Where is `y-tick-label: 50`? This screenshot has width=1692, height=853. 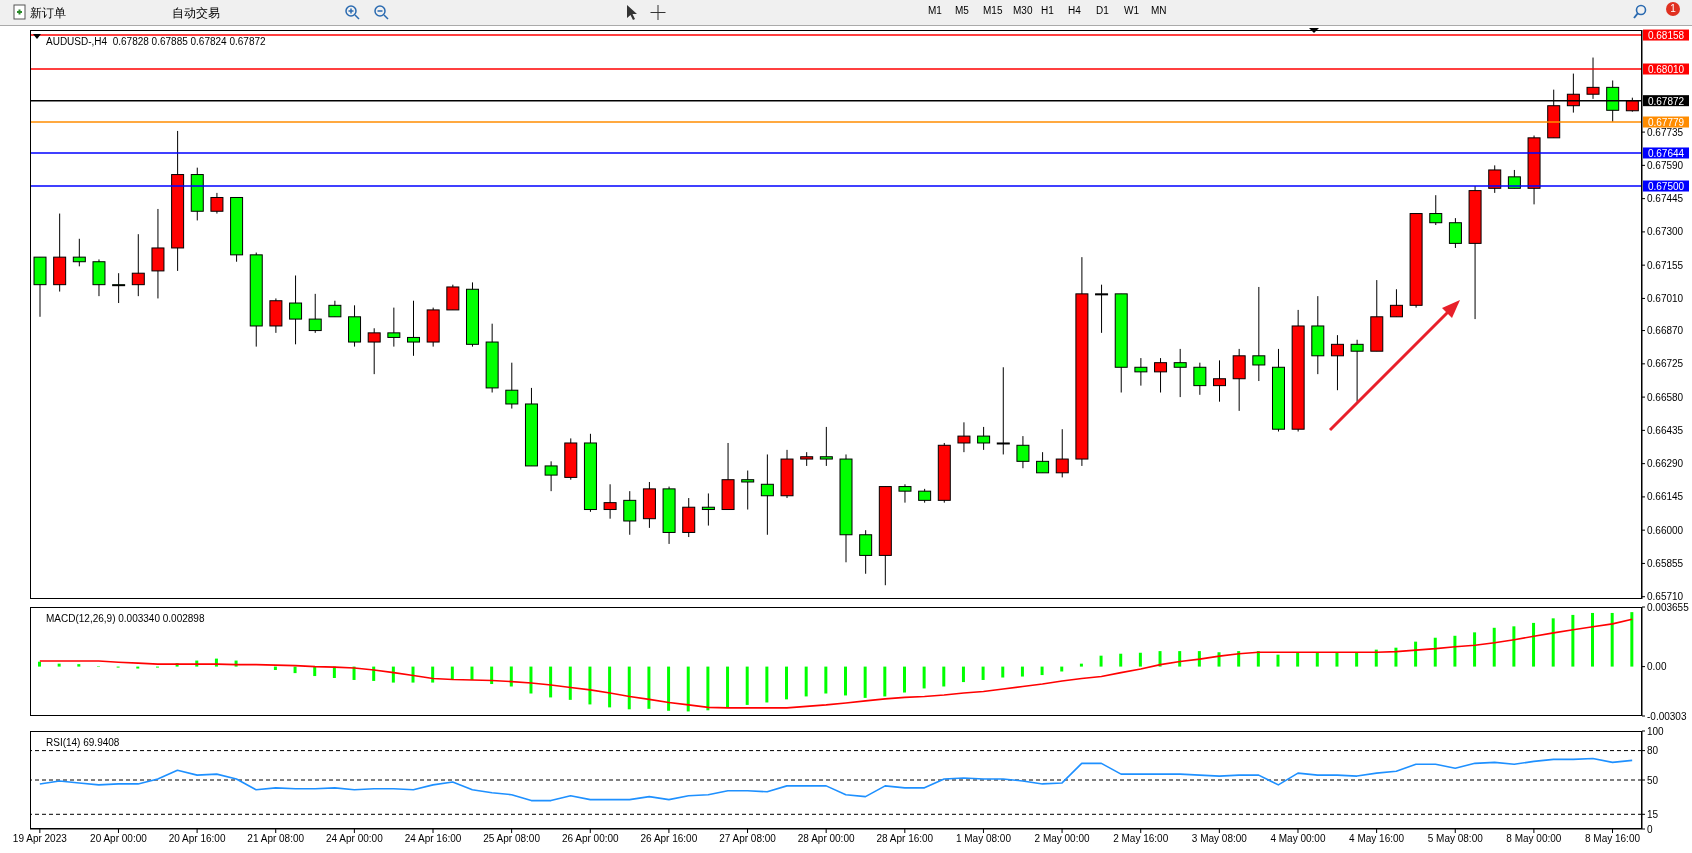
y-tick-label: 50 is located at coordinates (1653, 780).